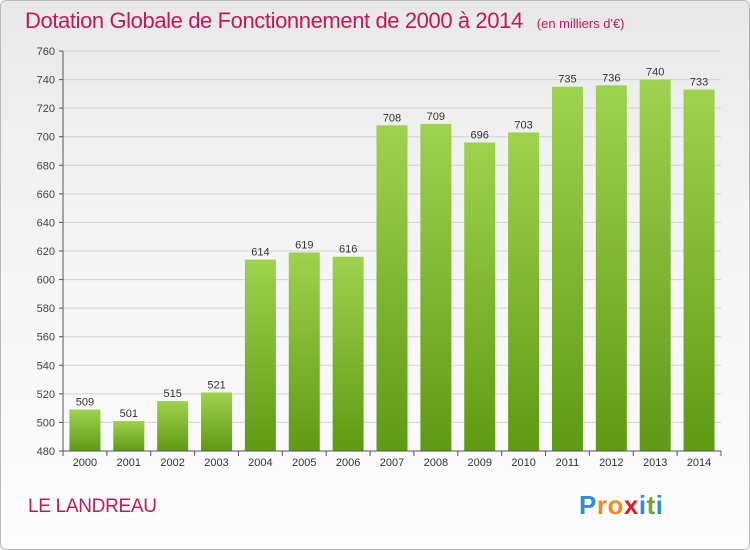 The image size is (750, 550). I want to click on logo-letter: o, so click(615, 505).